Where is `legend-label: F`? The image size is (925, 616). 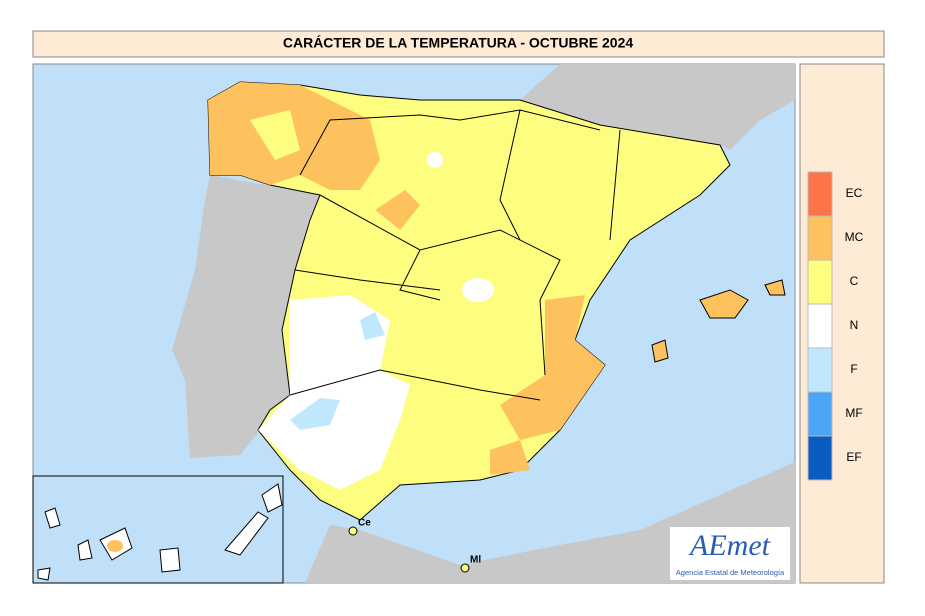 legend-label: F is located at coordinates (853, 369).